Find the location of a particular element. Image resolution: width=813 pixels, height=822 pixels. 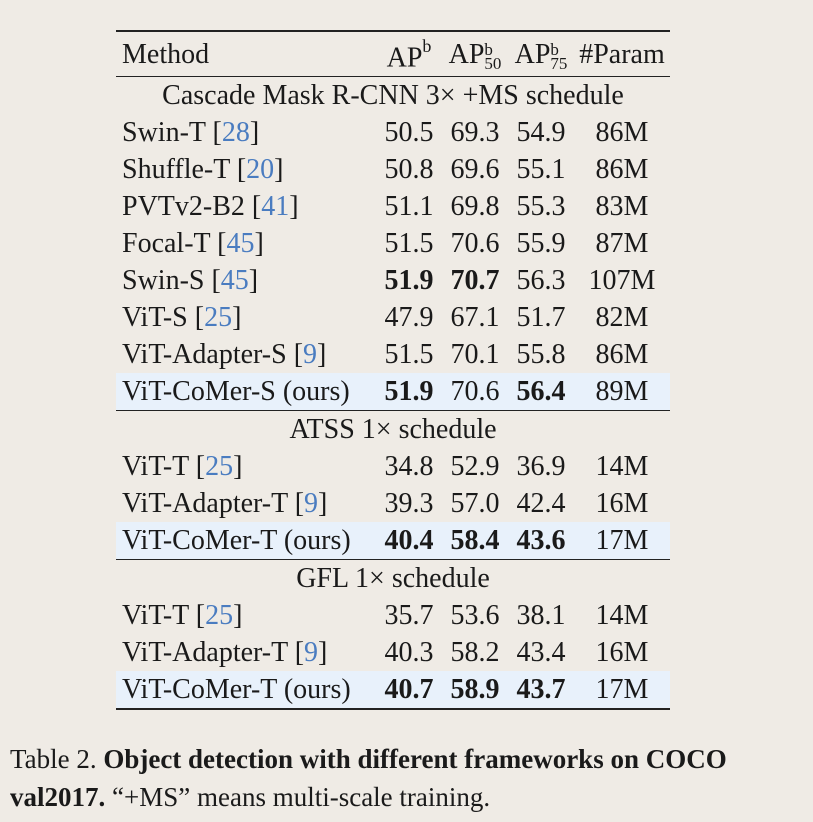

method-name: ViT-S is located at coordinates (155, 318).